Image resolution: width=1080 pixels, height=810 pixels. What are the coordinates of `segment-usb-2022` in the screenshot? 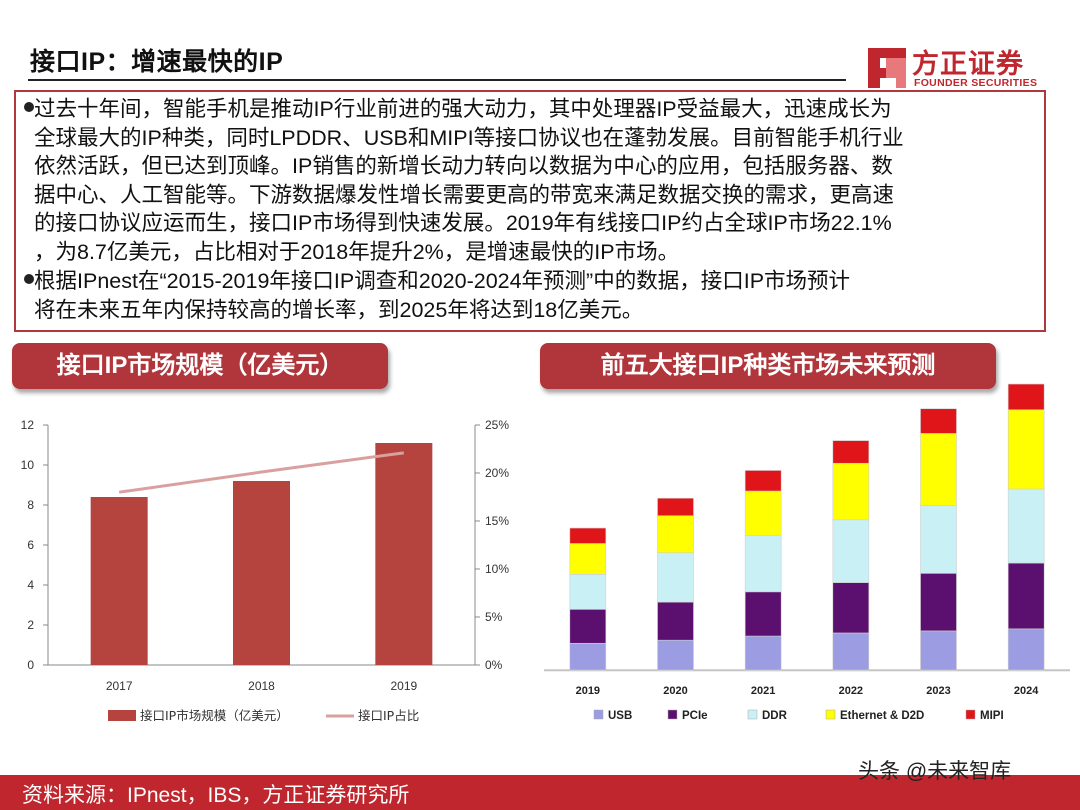 It's located at (851, 651).